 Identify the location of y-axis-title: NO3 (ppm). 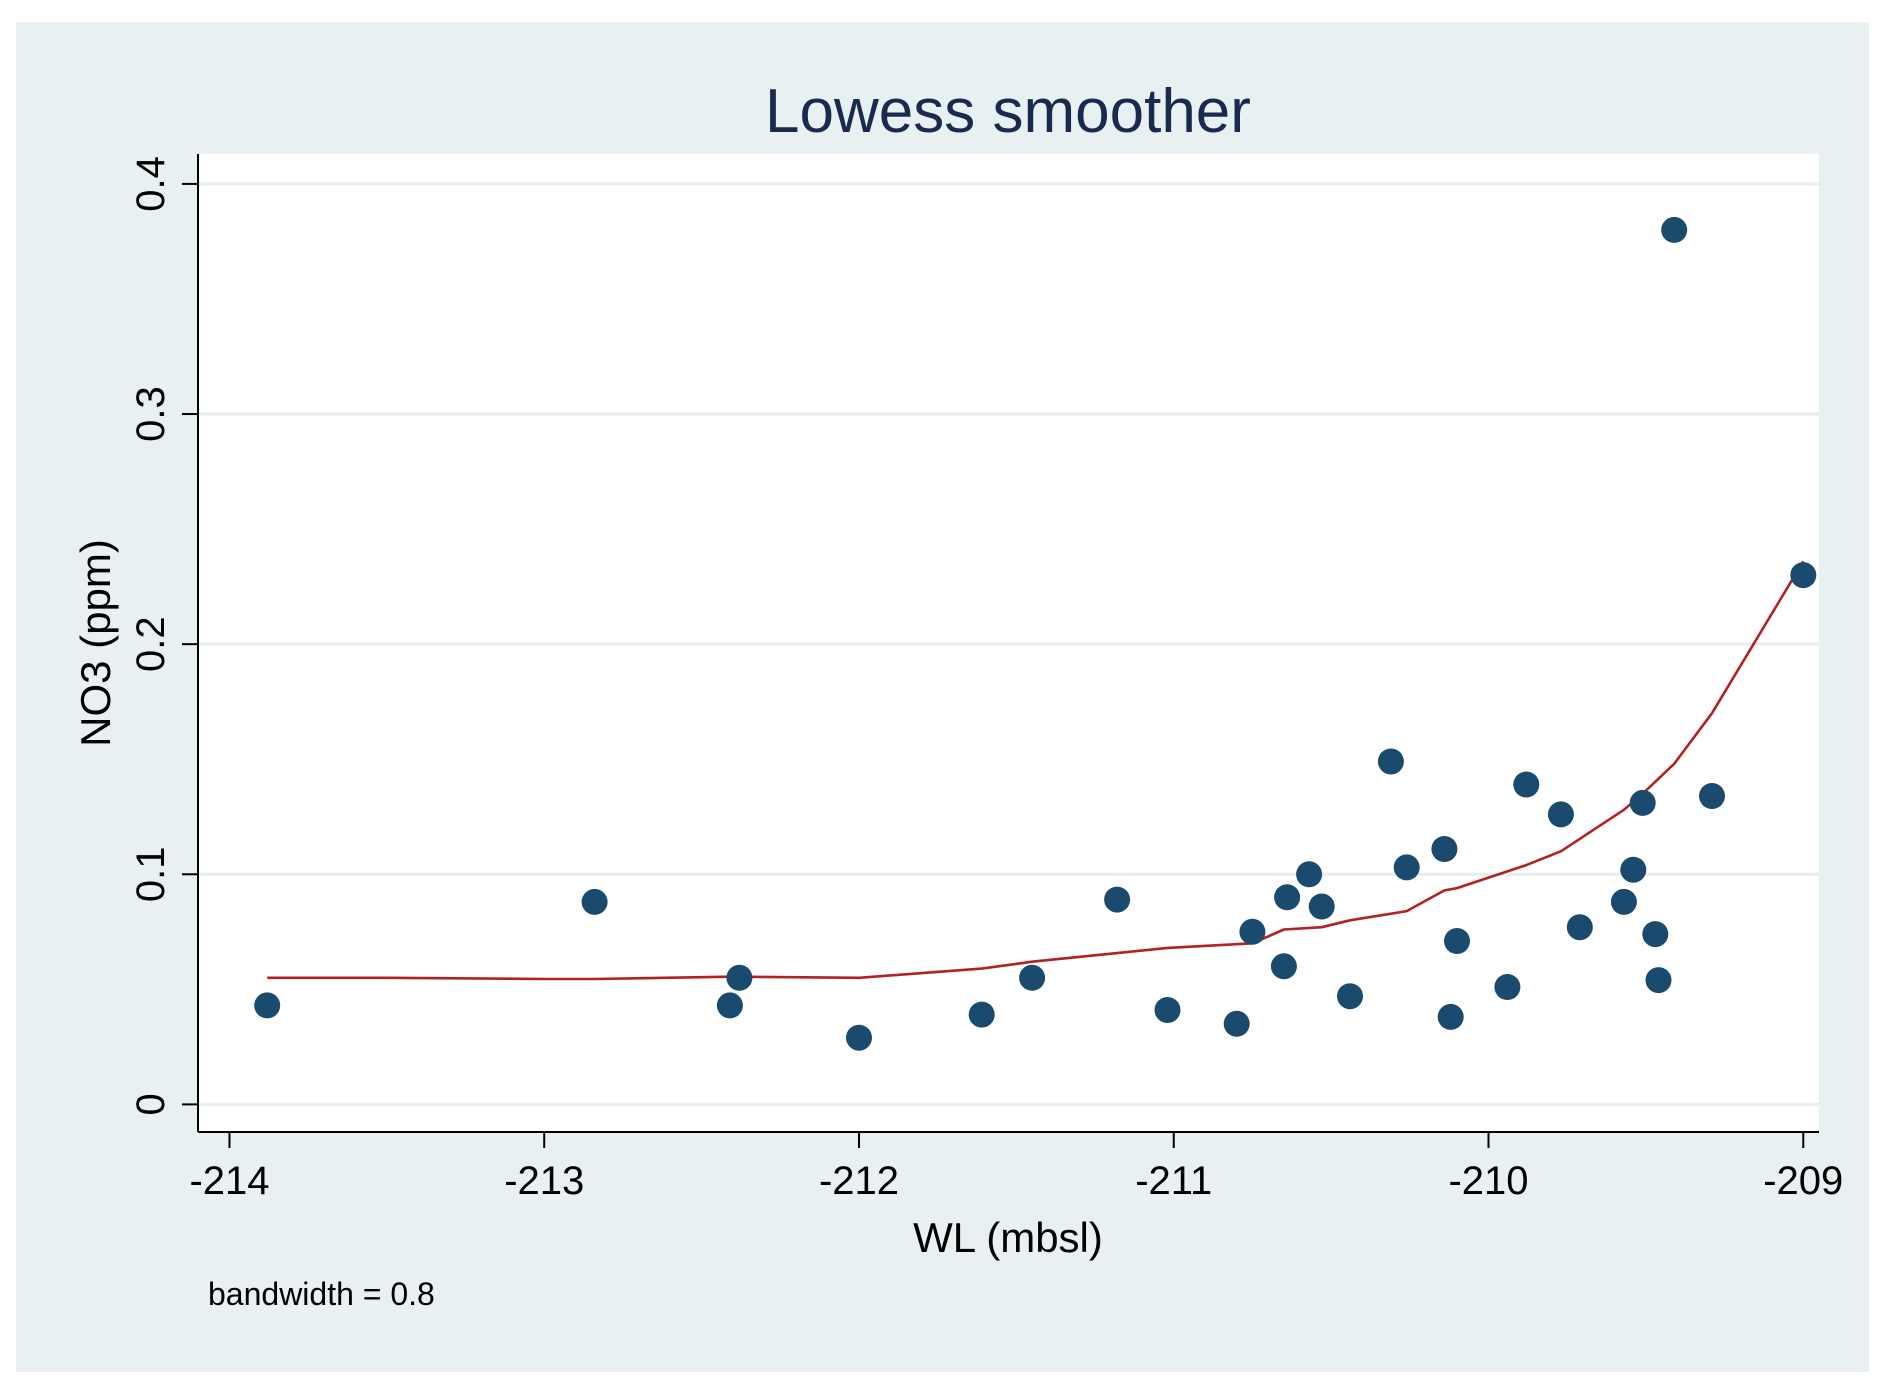
(95, 643).